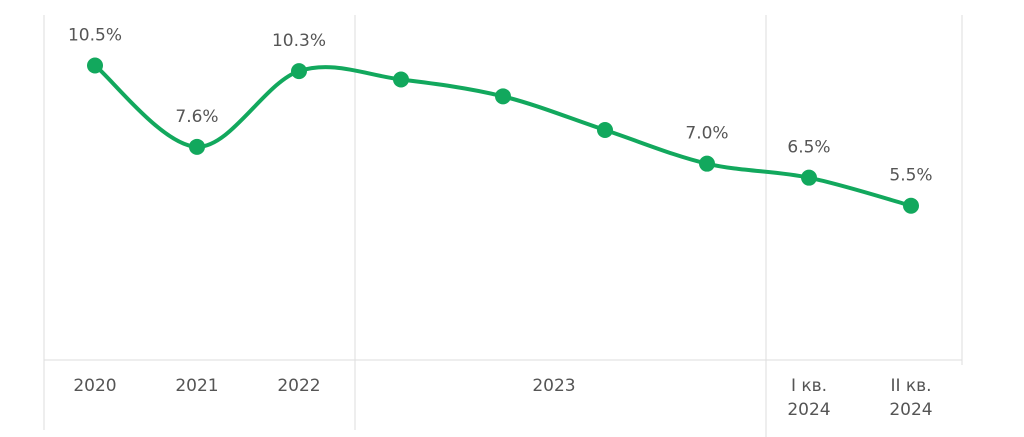 This screenshot has width=1024, height=437. Describe the element at coordinates (808, 398) in the screenshot. I see `x-tick-label: I кв. 2024` at that location.